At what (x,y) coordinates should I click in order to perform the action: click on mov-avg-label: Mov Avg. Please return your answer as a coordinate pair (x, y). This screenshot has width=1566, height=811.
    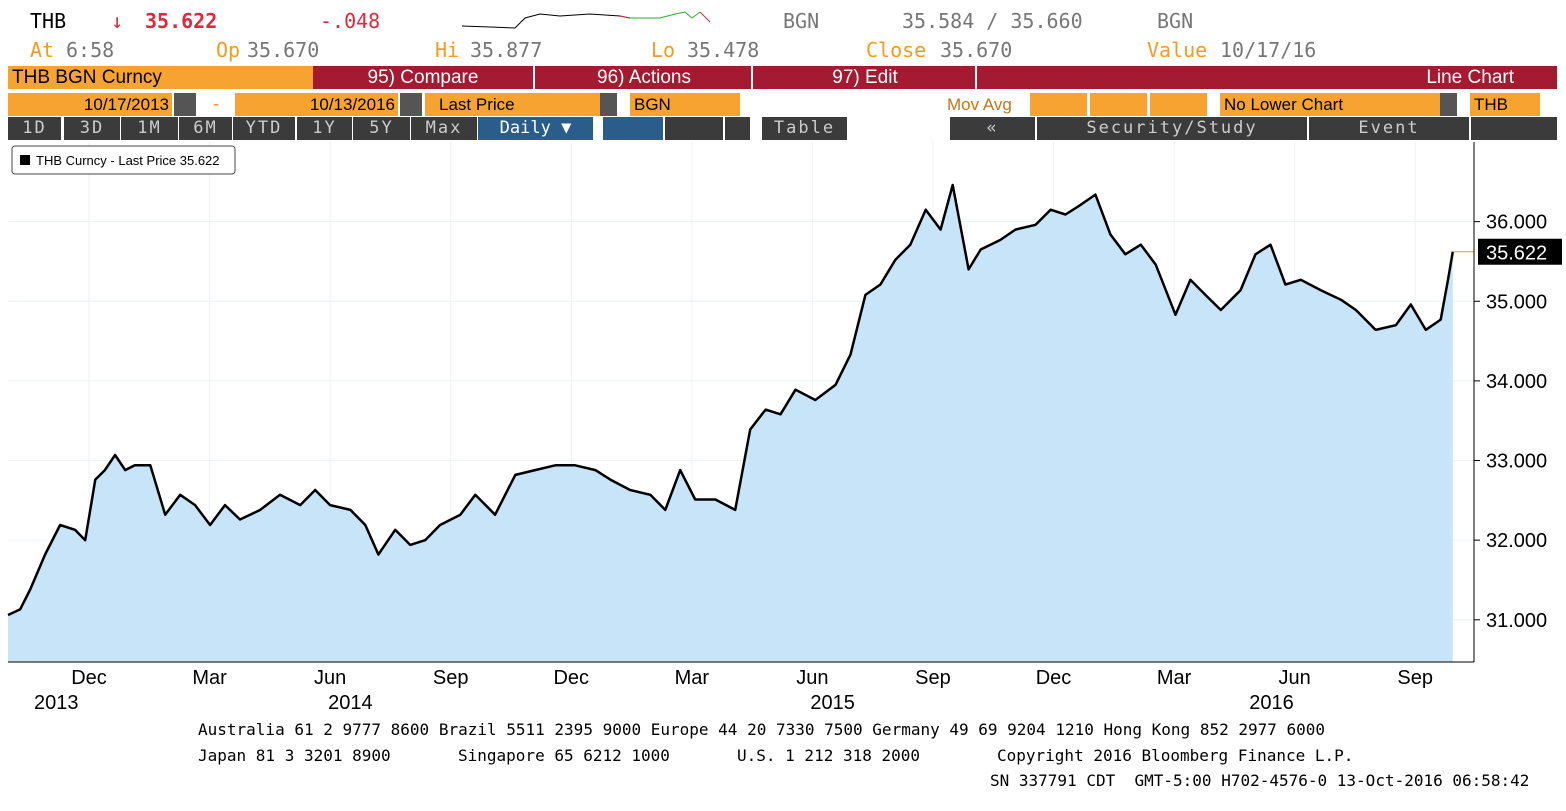
    Looking at the image, I should click on (979, 104).